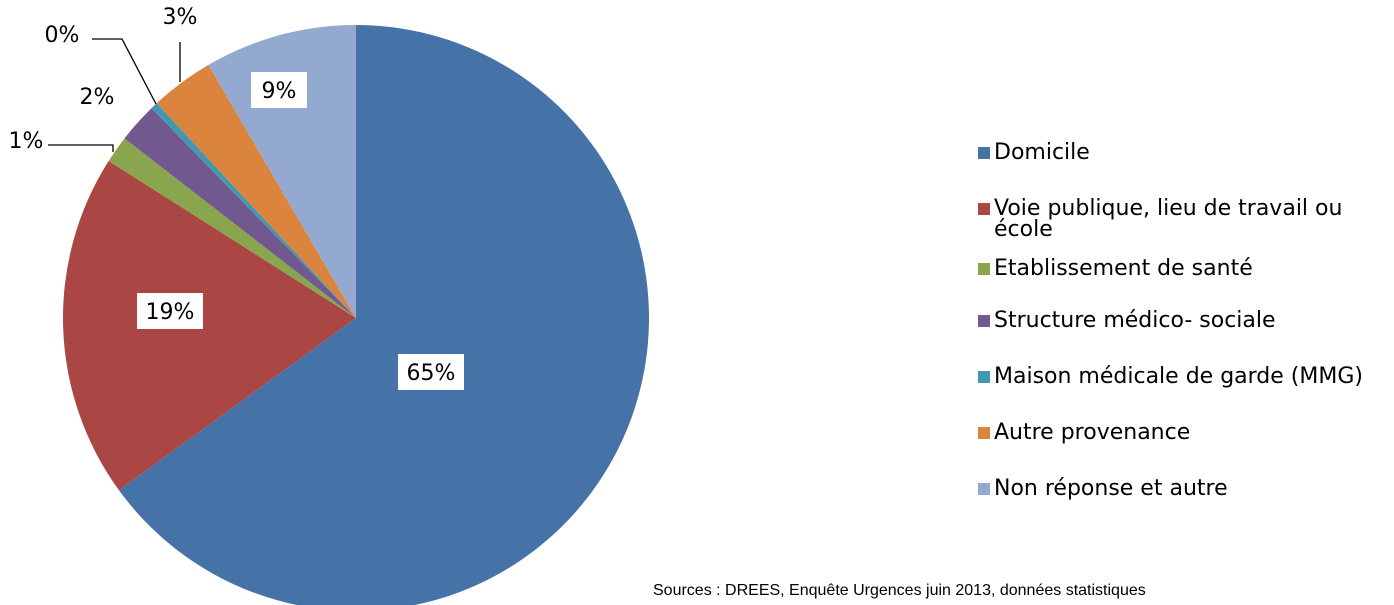  What do you see at coordinates (1178, 376) in the screenshot?
I see `legend-label: Maison médicale de garde (MMG)` at bounding box center [1178, 376].